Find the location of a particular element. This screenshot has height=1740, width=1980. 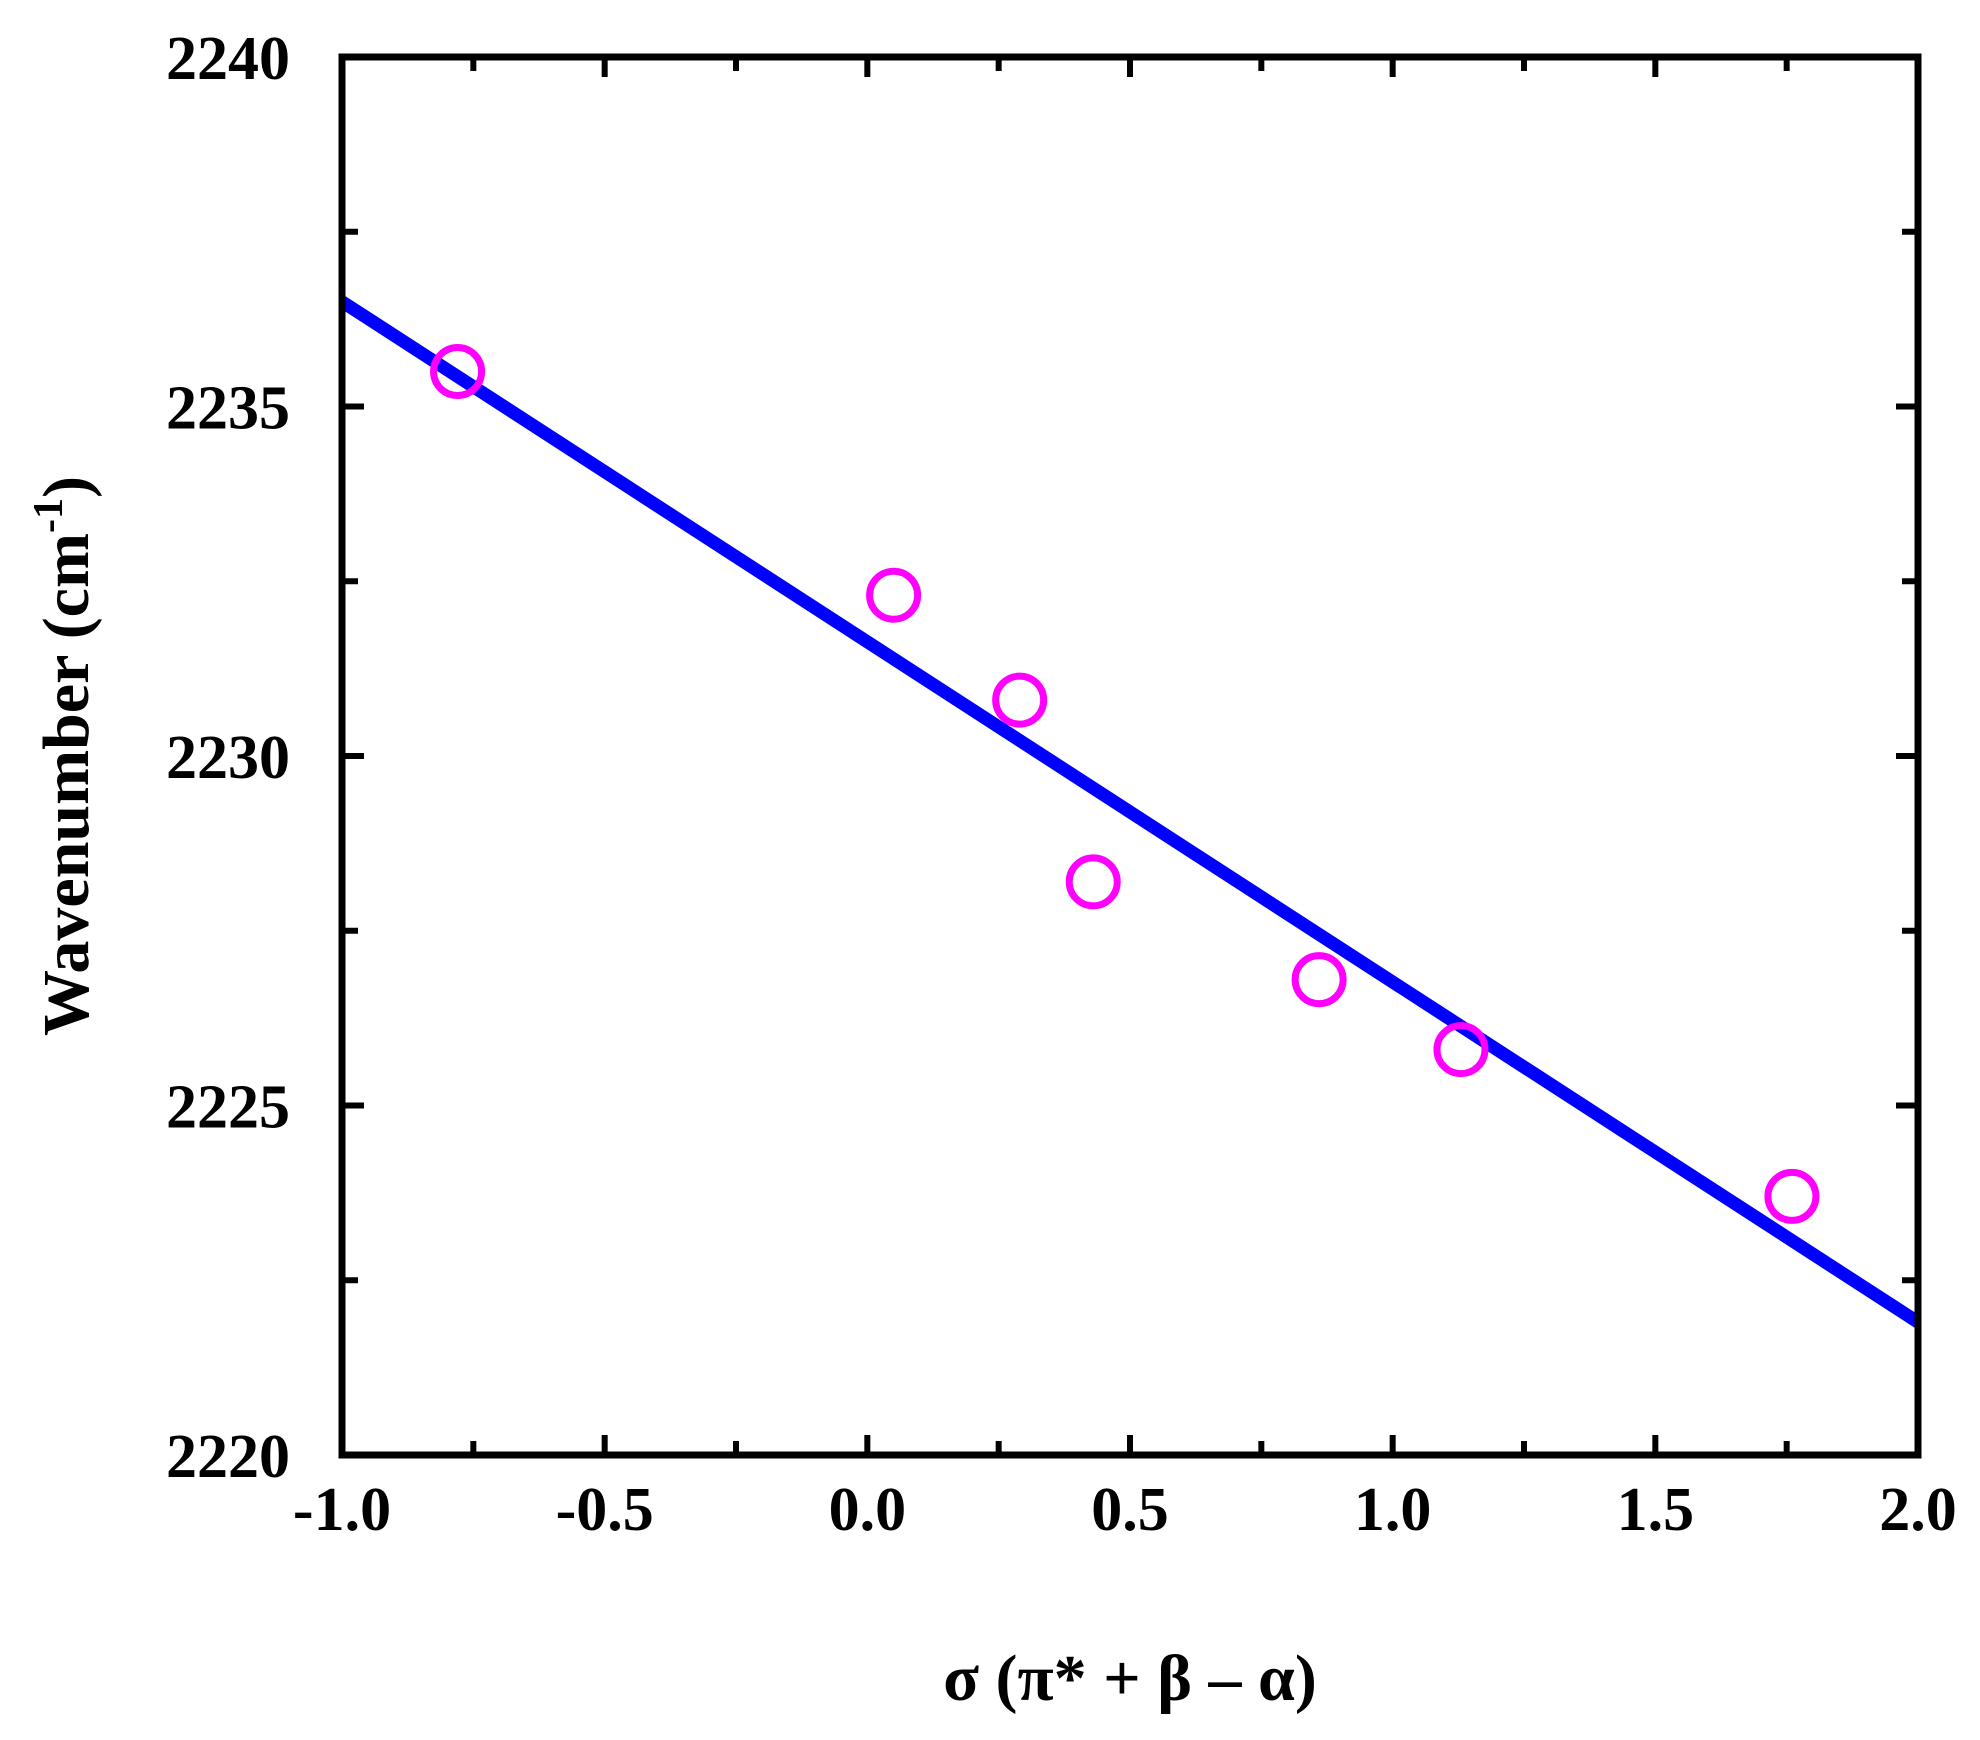

y-axis-title-sup: -1 is located at coordinates (49, 515).